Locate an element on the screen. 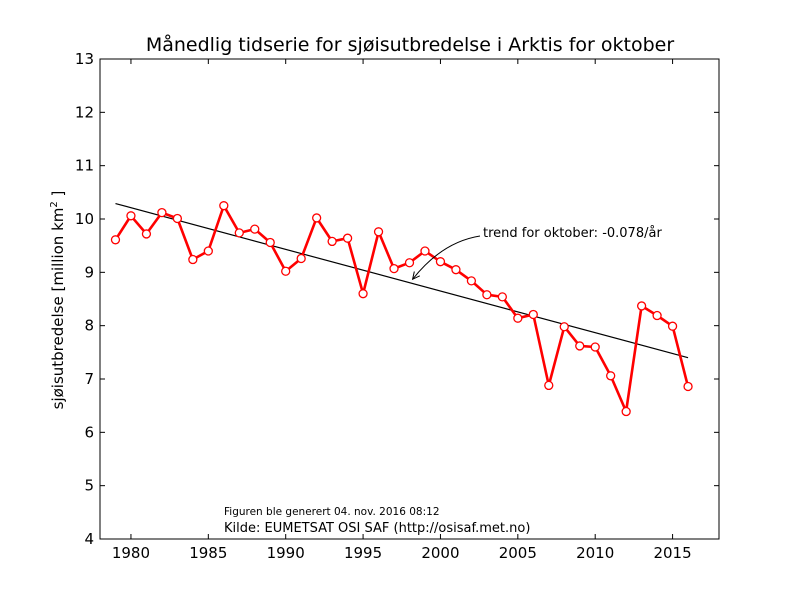 The height and width of the screenshot is (600, 800). annotation-arrow is located at coordinates (446, 257).